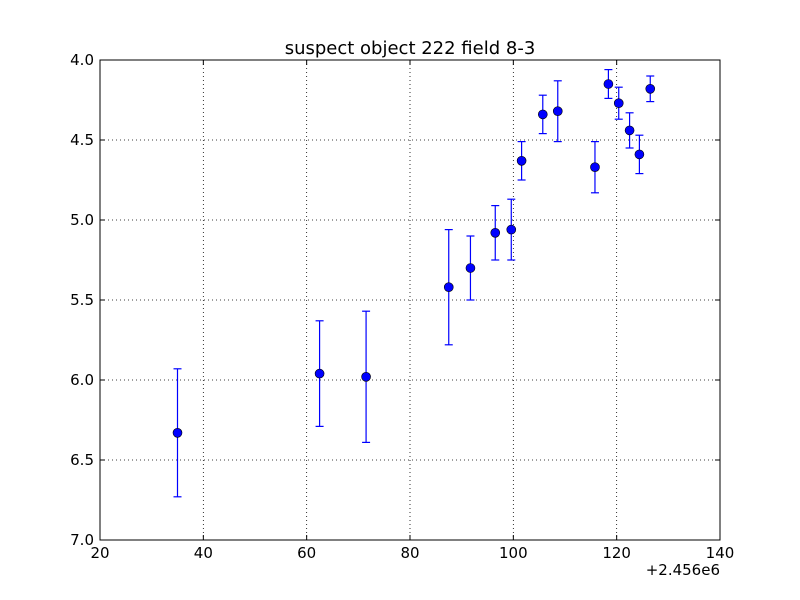 The height and width of the screenshot is (600, 800). Describe the element at coordinates (82, 220) in the screenshot. I see `y-tick-label: 5.0` at that location.